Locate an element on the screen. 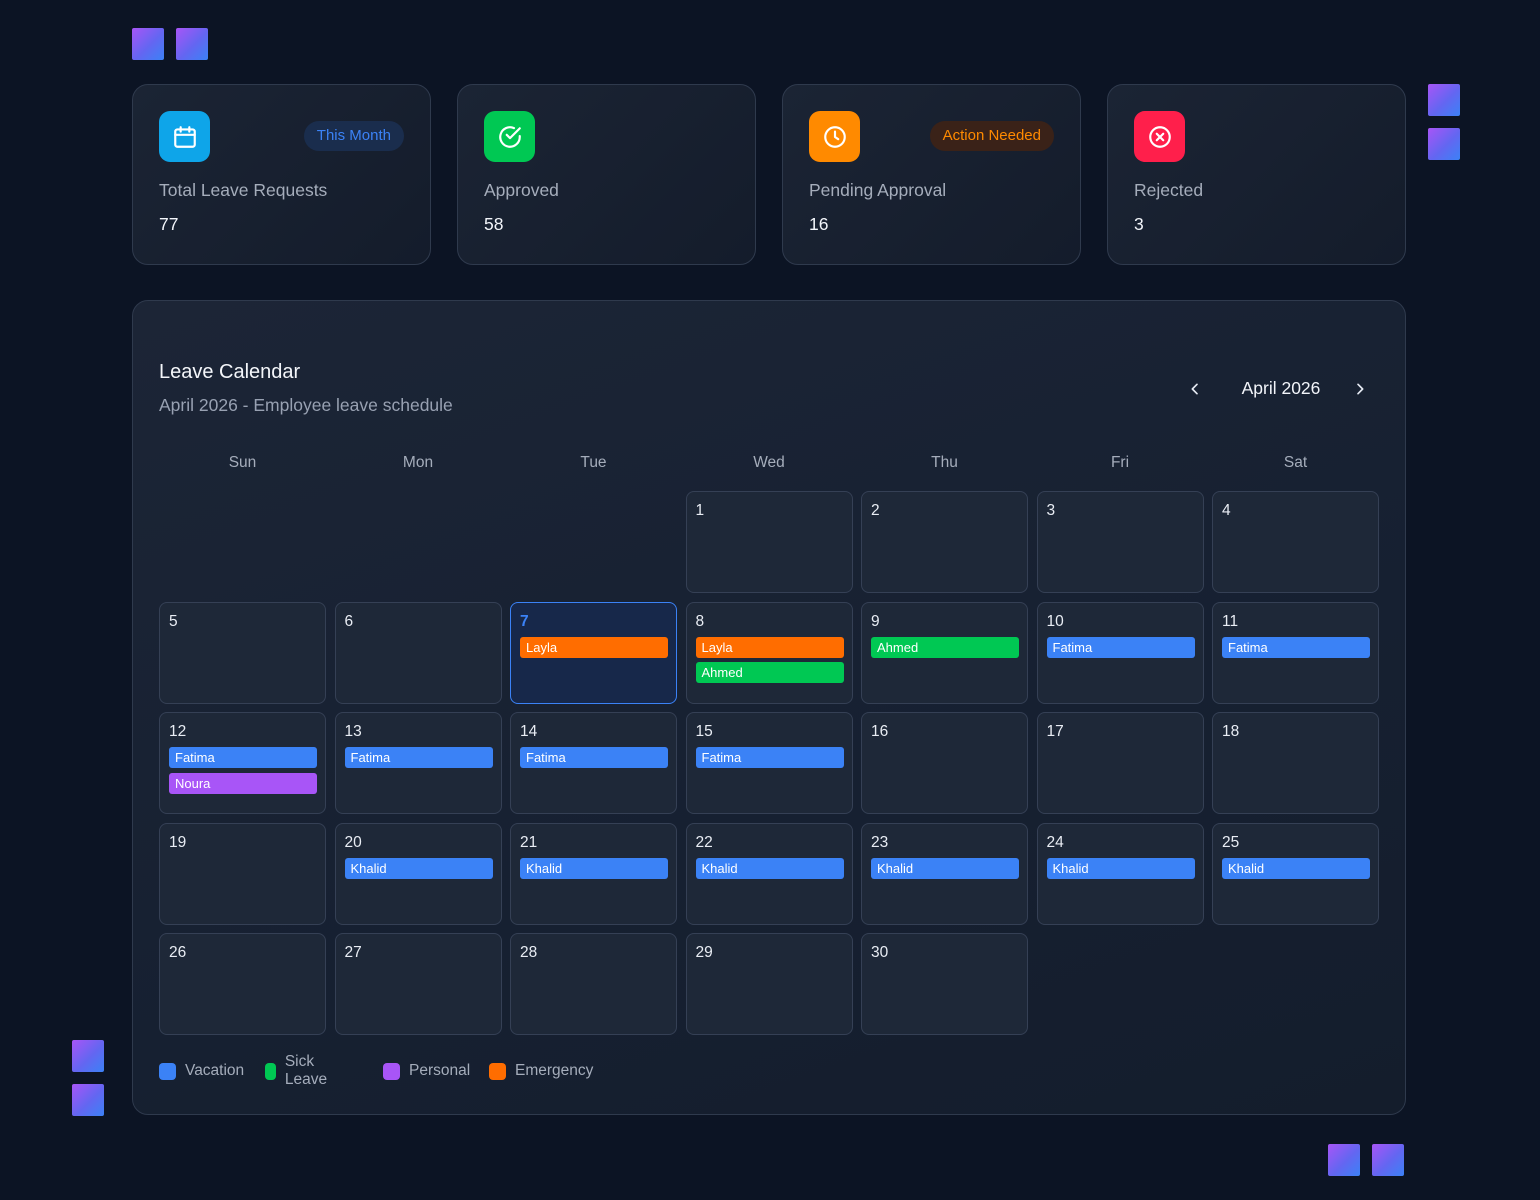 The height and width of the screenshot is (1200, 1540). calendar-day: 12 Fatima Noura is located at coordinates (242, 763).